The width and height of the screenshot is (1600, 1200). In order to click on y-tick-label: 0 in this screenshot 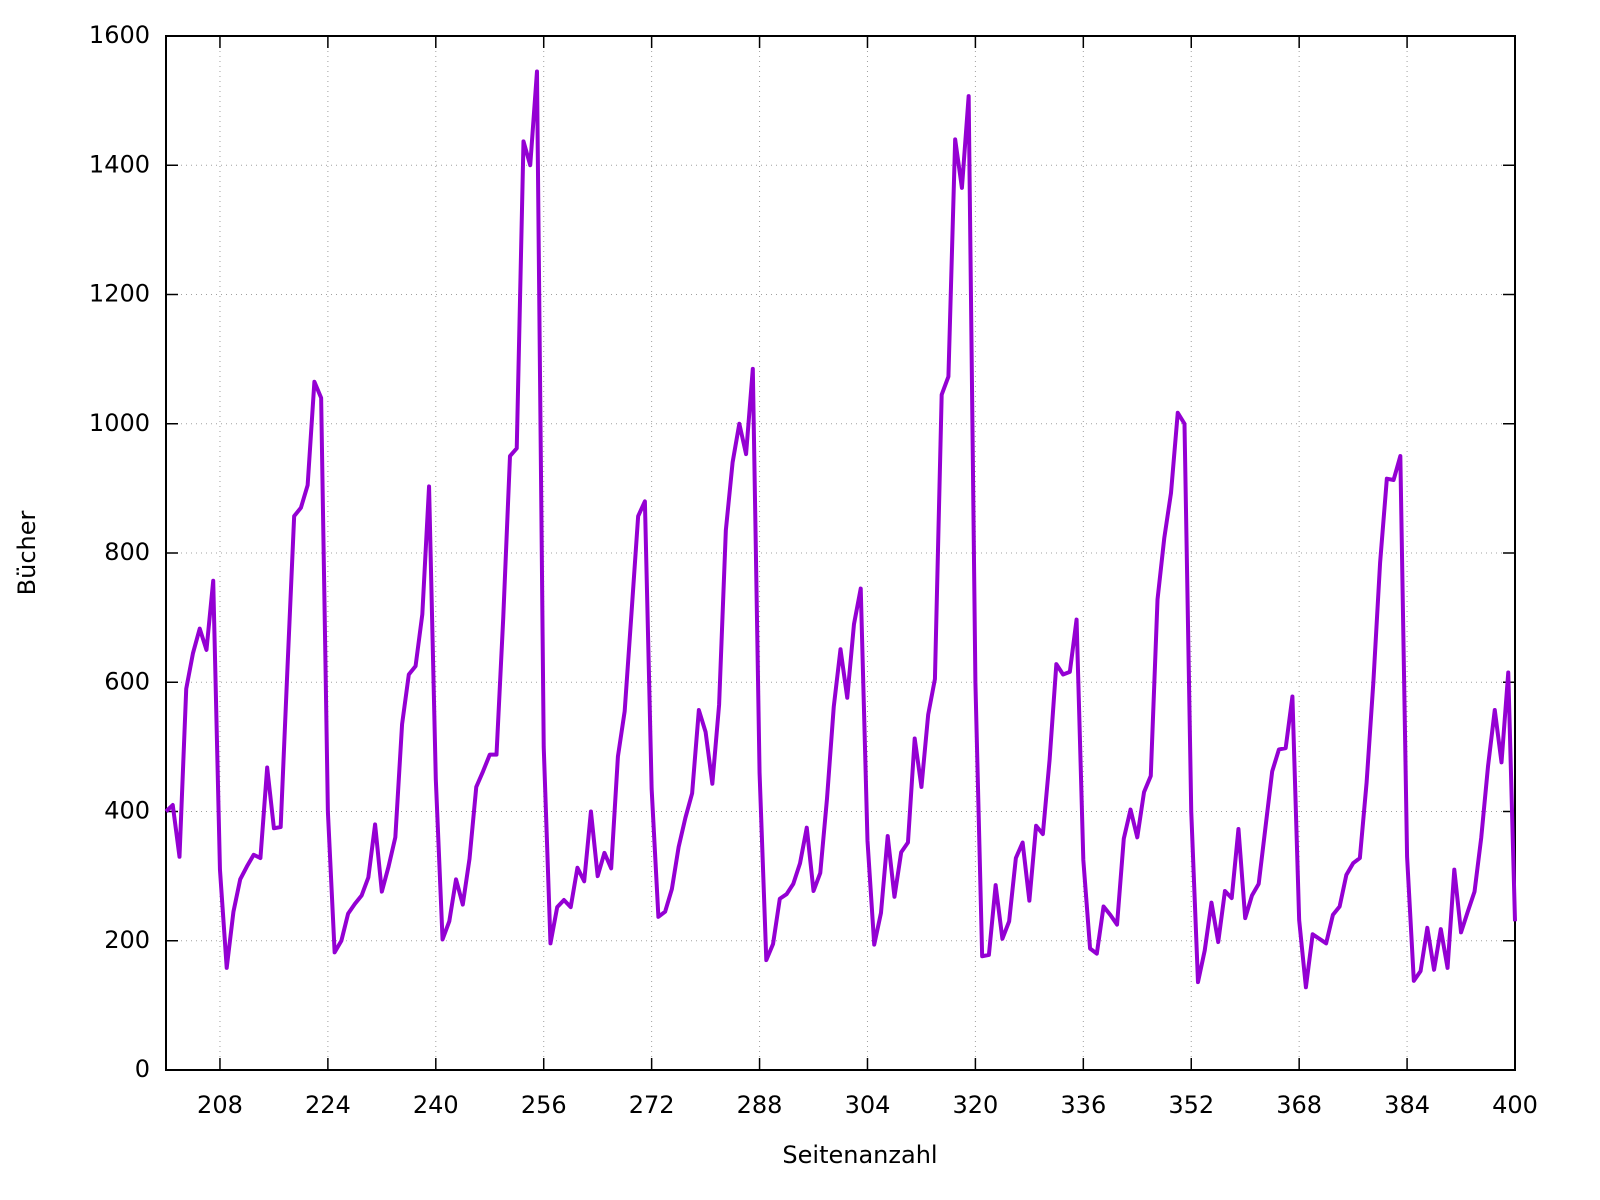, I will do `click(142, 1069)`.